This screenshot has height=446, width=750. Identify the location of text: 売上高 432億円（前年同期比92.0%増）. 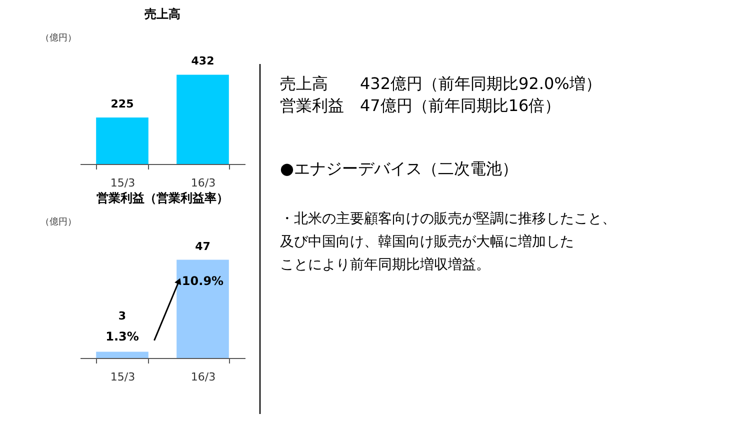
(441, 83).